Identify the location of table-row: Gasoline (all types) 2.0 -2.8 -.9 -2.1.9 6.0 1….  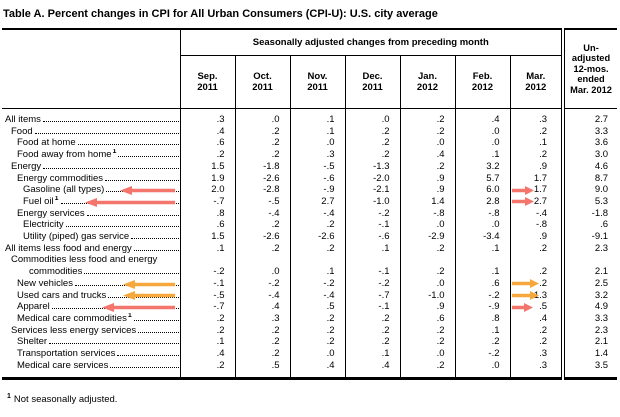
(310, 190).